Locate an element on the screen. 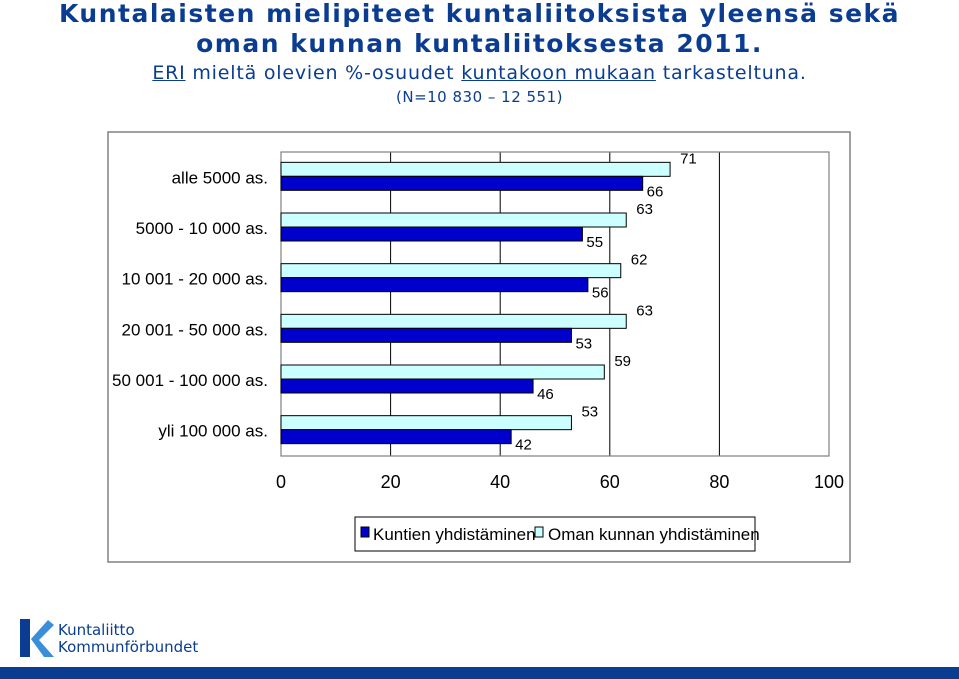  data-label-oman-kunnan: 59 is located at coordinates (622, 361).